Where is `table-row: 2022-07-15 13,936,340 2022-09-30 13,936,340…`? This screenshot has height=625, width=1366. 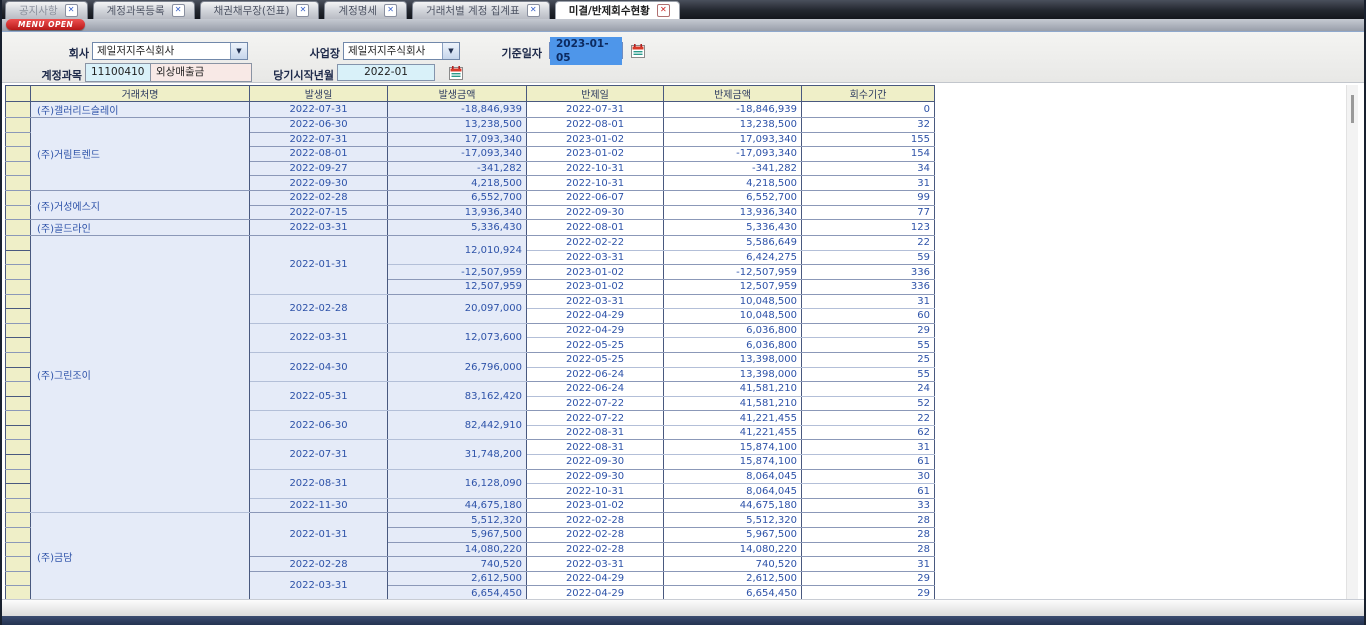
table-row: 2022-07-15 13,936,340 2022-09-30 13,936,340… is located at coordinates (470, 213).